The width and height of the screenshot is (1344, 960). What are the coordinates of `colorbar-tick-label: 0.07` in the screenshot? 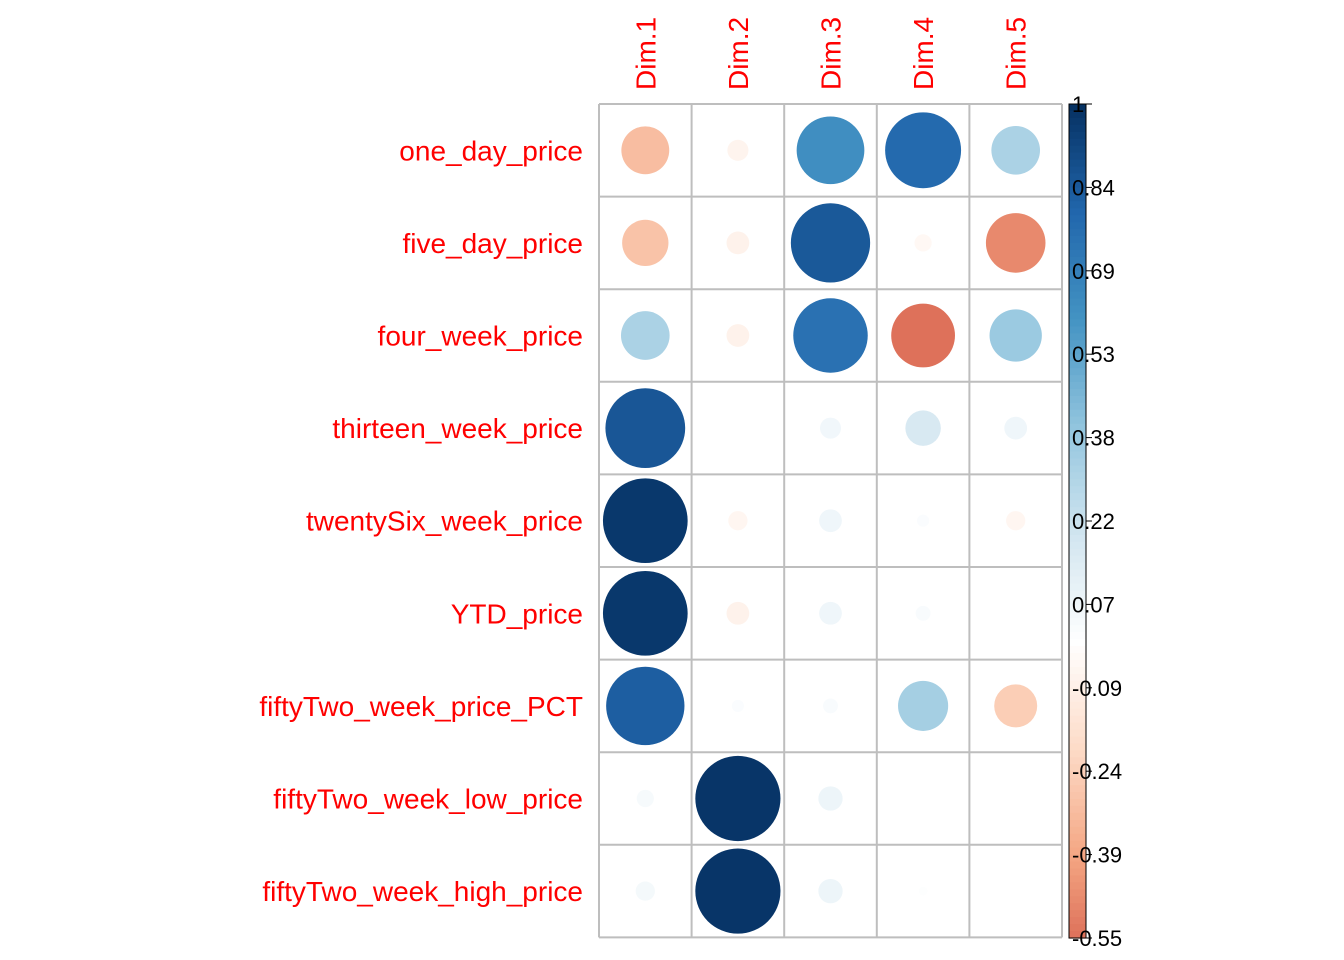 It's located at (1093, 604).